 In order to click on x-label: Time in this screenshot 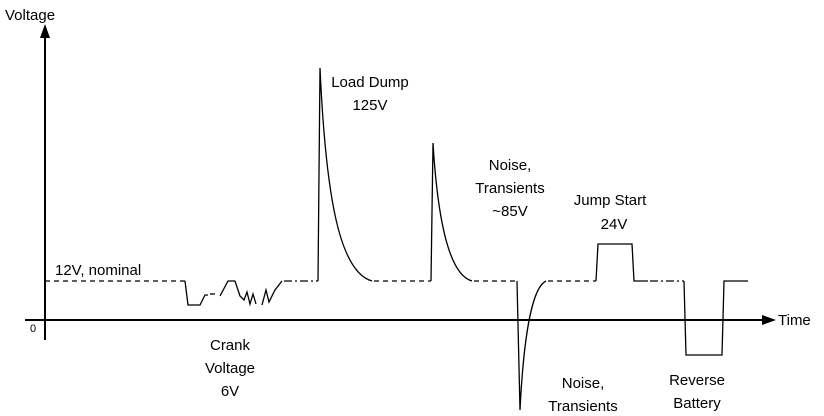, I will do `click(794, 320)`.